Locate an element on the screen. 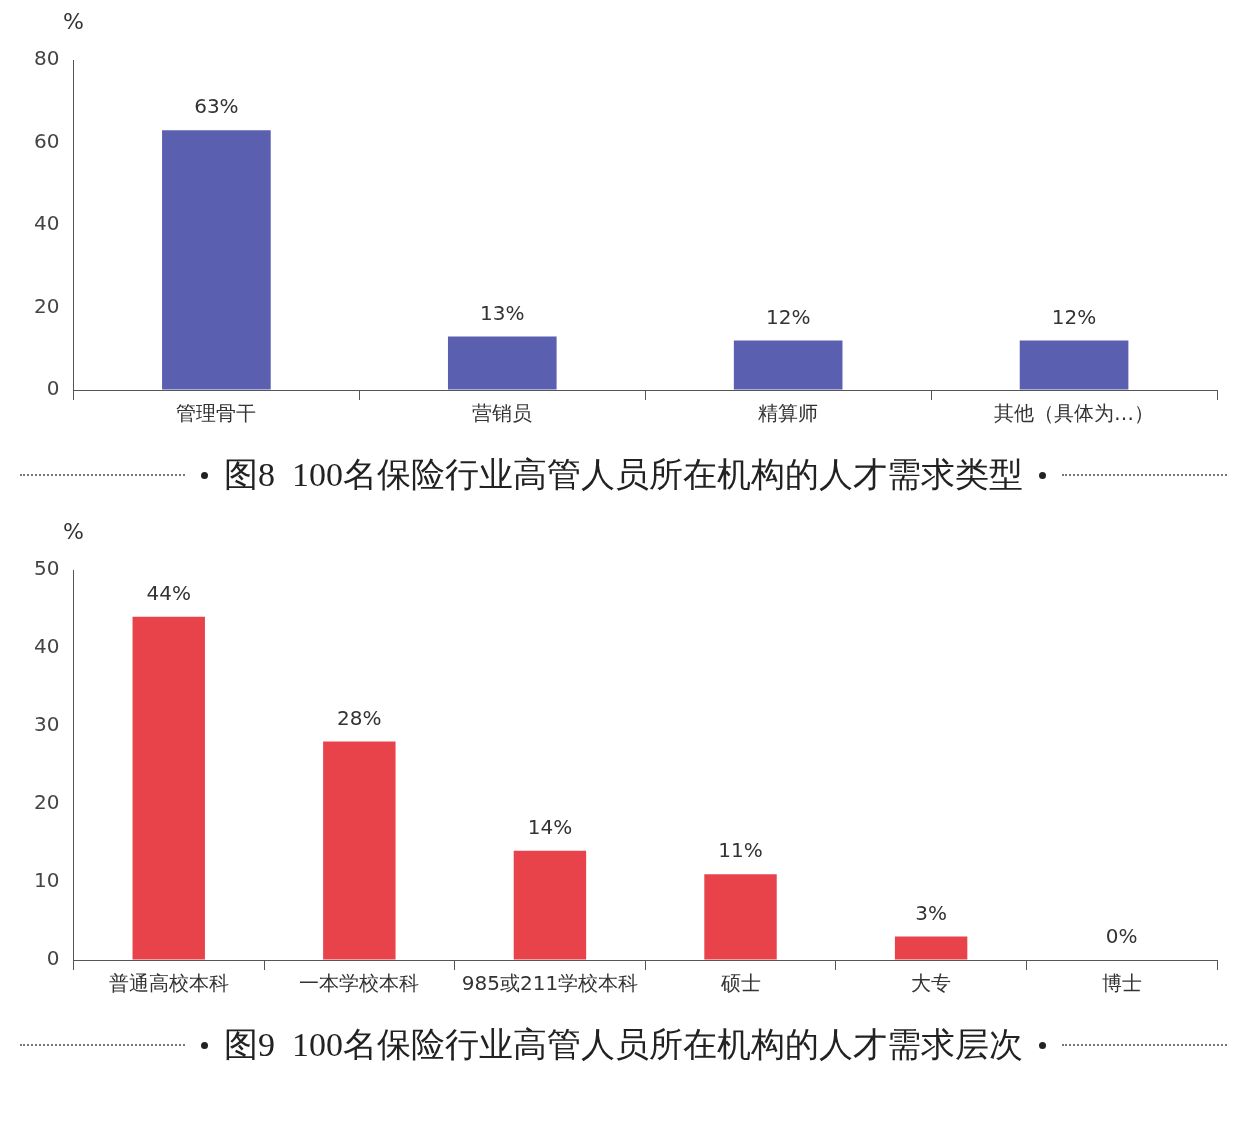  x-tick-label: 硕士 is located at coordinates (740, 983).